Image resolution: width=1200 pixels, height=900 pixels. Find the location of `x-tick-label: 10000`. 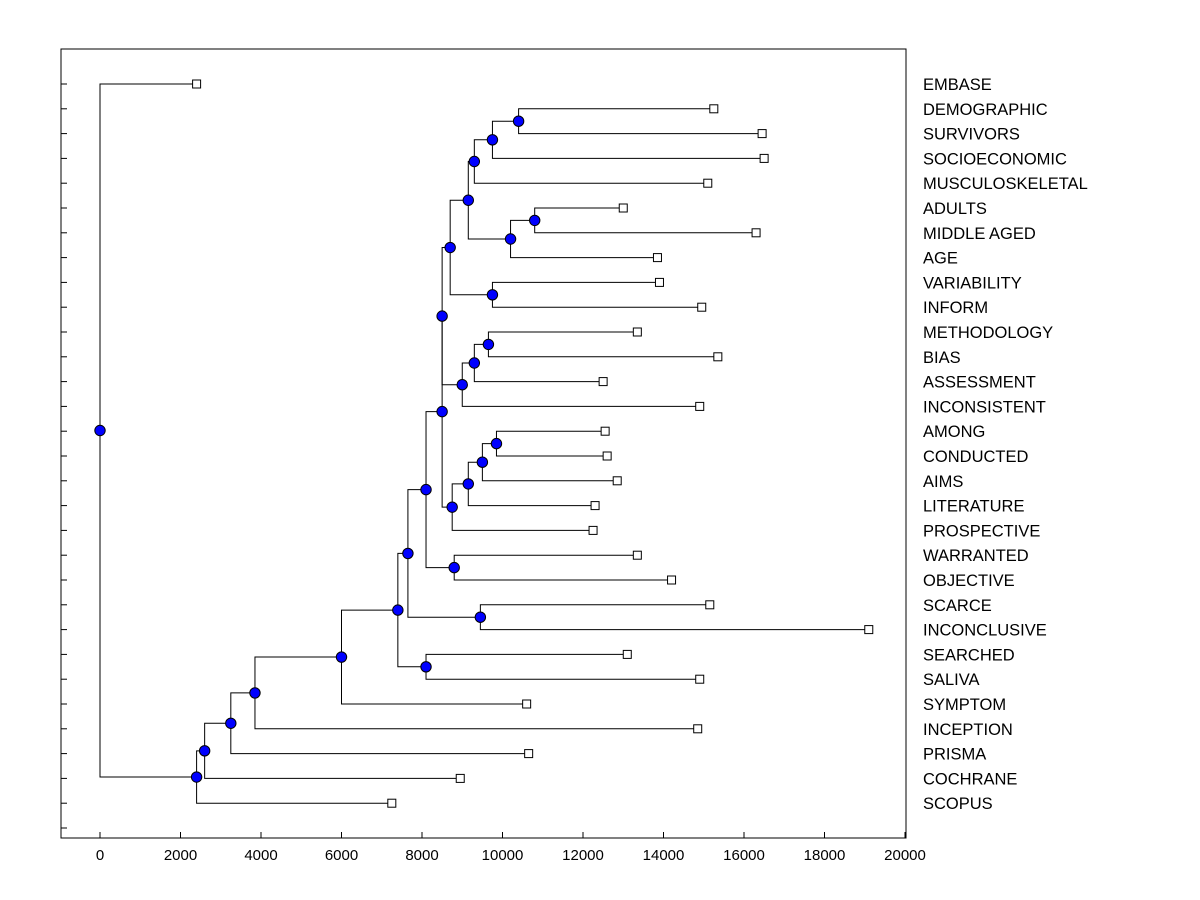

x-tick-label: 10000 is located at coordinates (503, 855).